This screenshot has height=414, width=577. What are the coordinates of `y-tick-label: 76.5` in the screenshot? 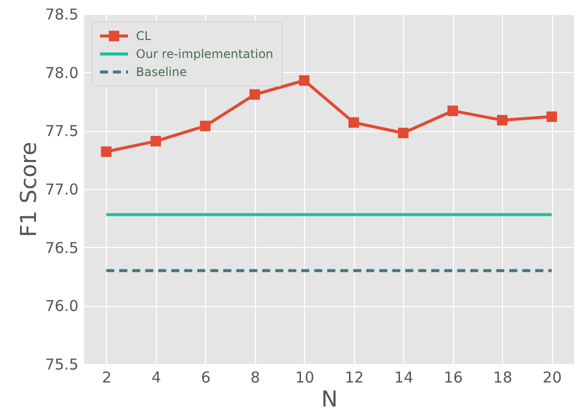 It's located at (61, 247).